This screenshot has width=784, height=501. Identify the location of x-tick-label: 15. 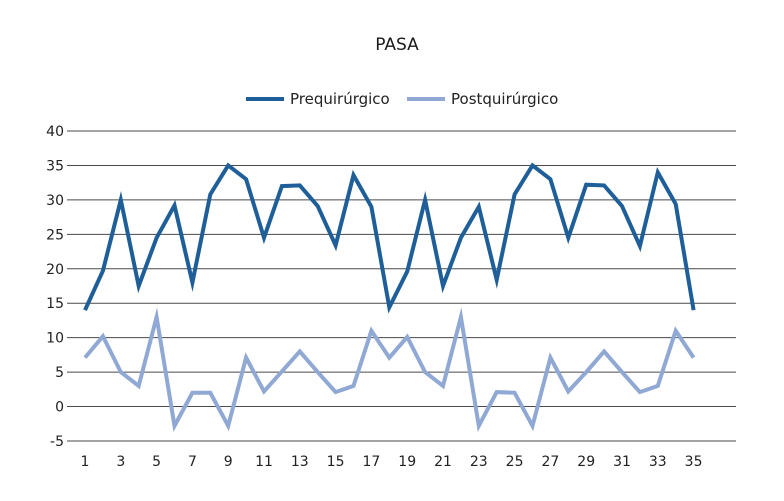
(336, 462).